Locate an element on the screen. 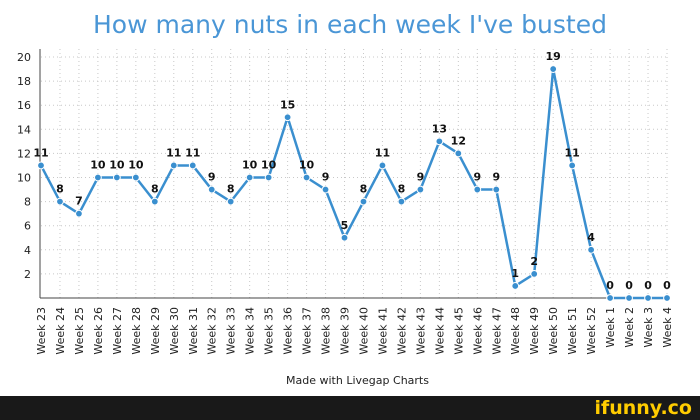 The width and height of the screenshot is (700, 420). x-tick-label: Week 1 is located at coordinates (610, 327).